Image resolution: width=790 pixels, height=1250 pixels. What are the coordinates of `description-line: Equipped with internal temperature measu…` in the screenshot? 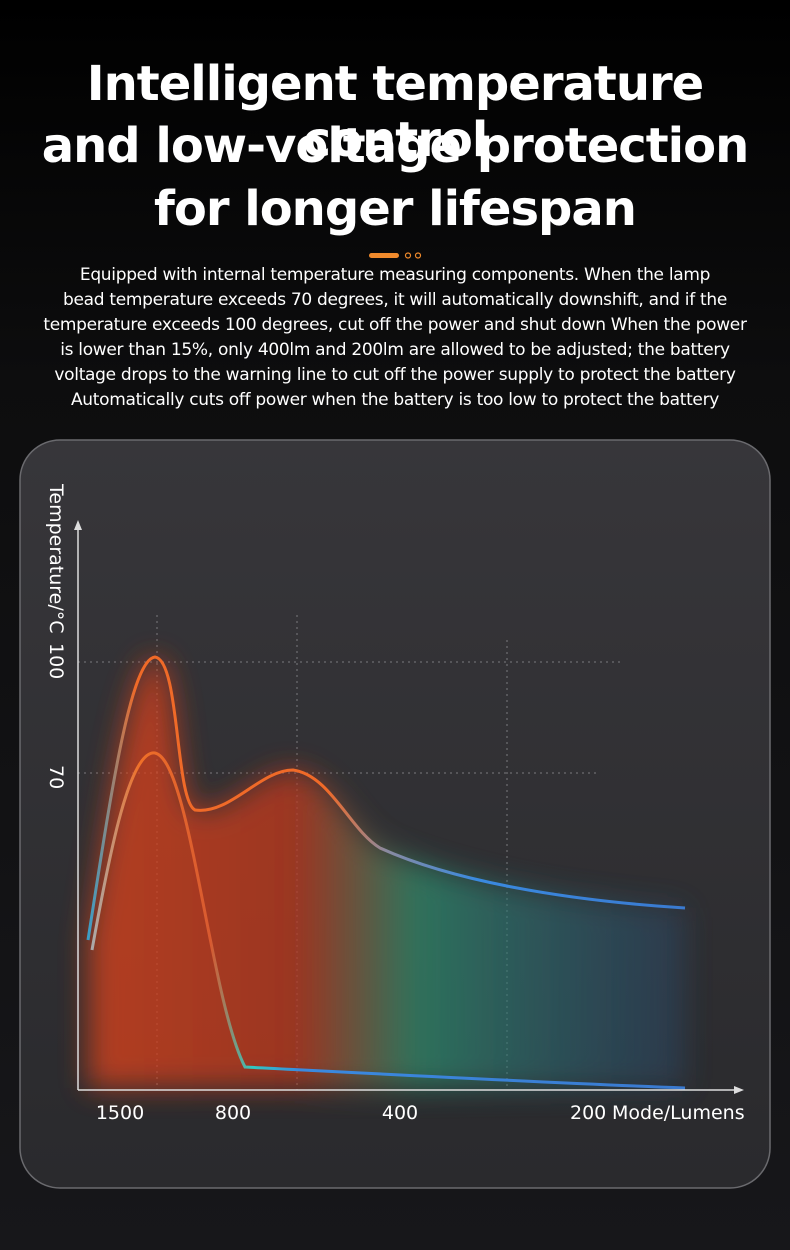 It's located at (395, 275).